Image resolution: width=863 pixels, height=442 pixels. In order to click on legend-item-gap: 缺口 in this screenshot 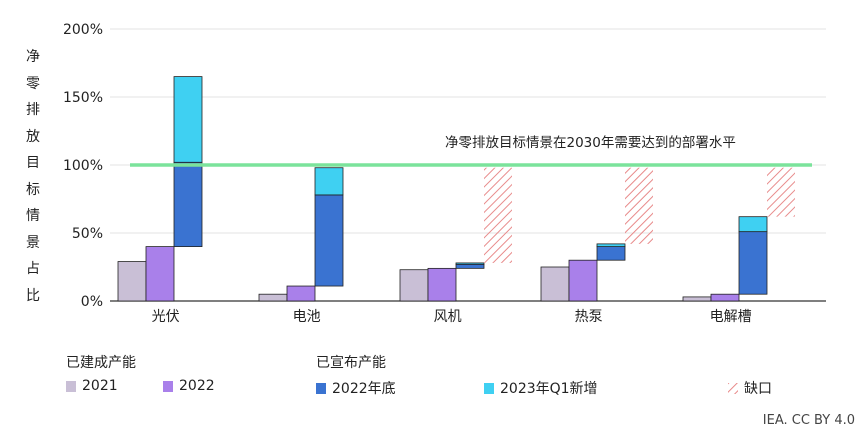, I will do `click(750, 388)`.